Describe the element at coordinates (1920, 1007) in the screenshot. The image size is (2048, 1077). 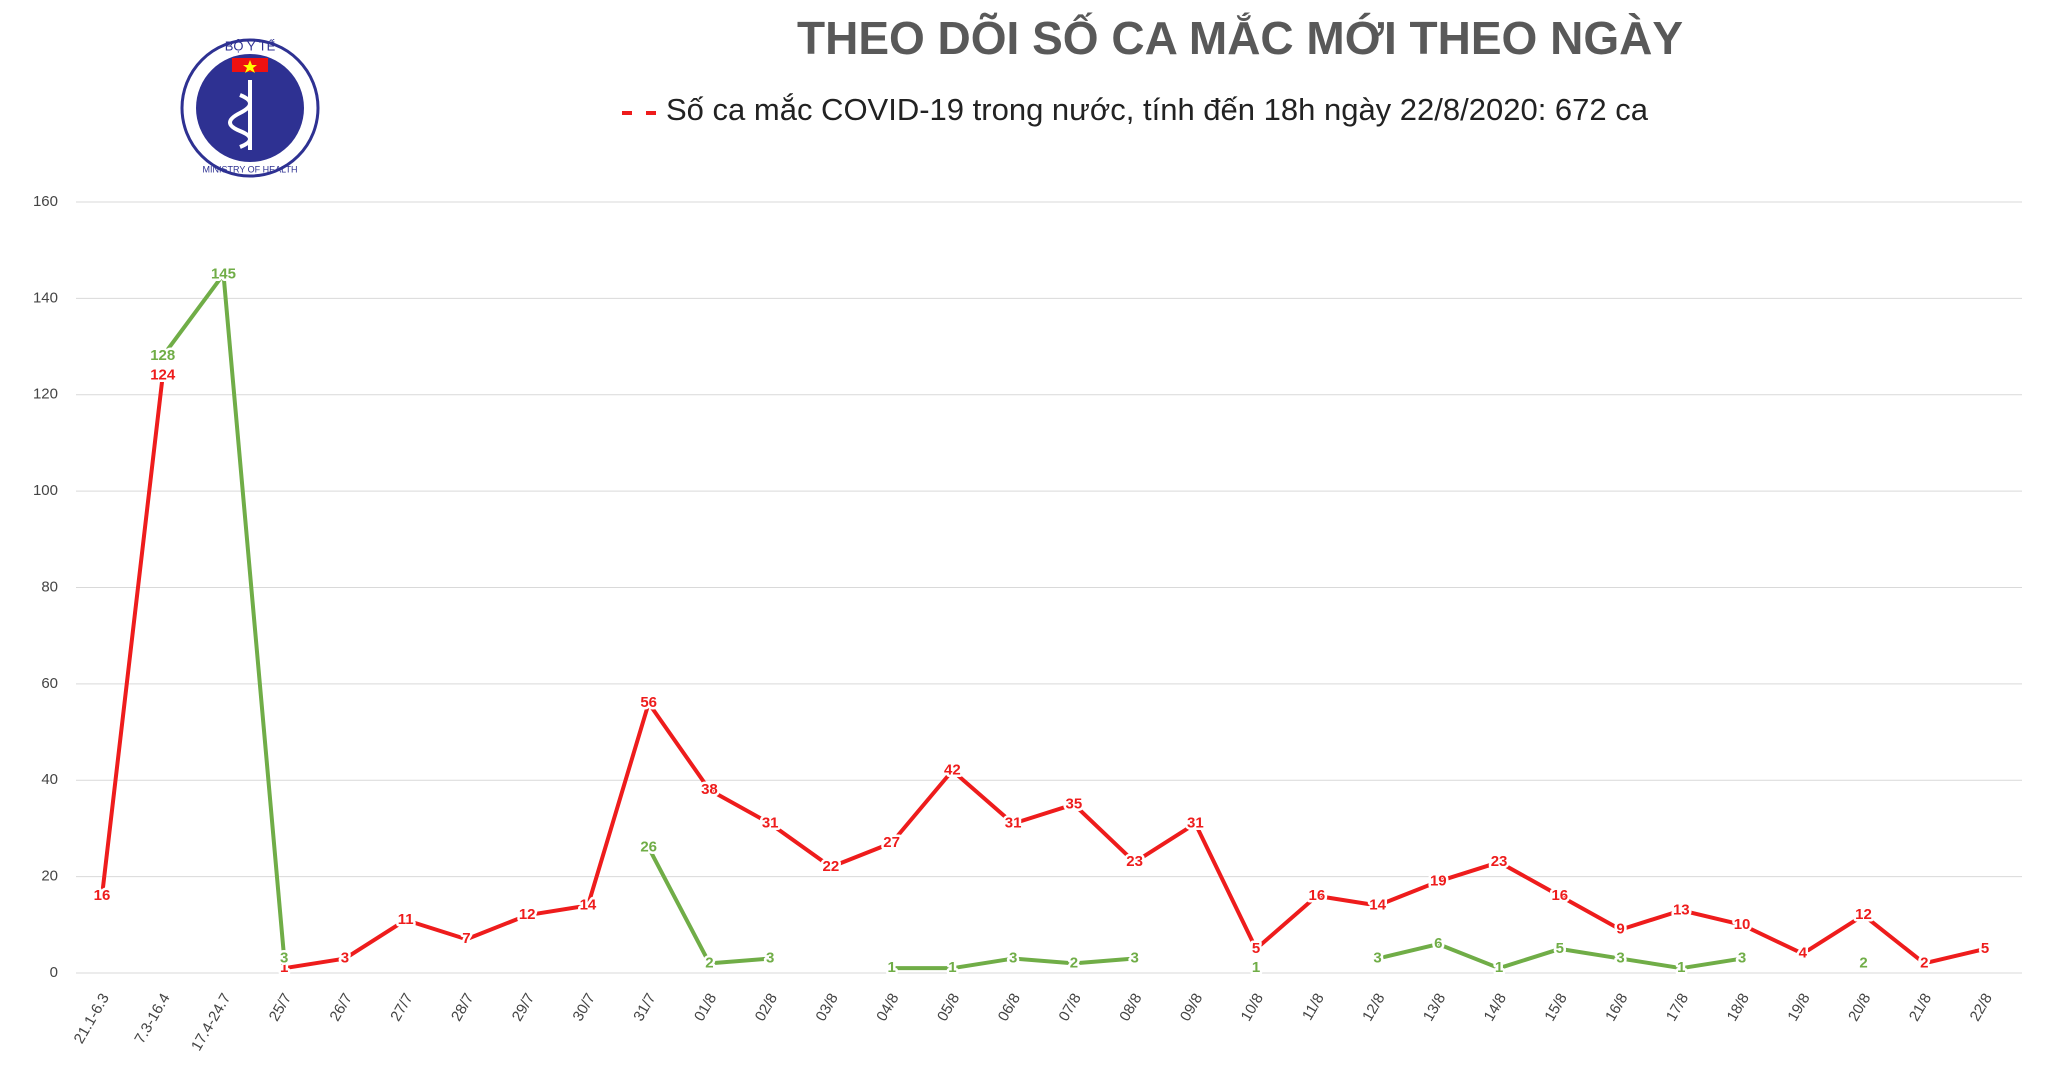
I see `x-tick-label: 21/8` at that location.